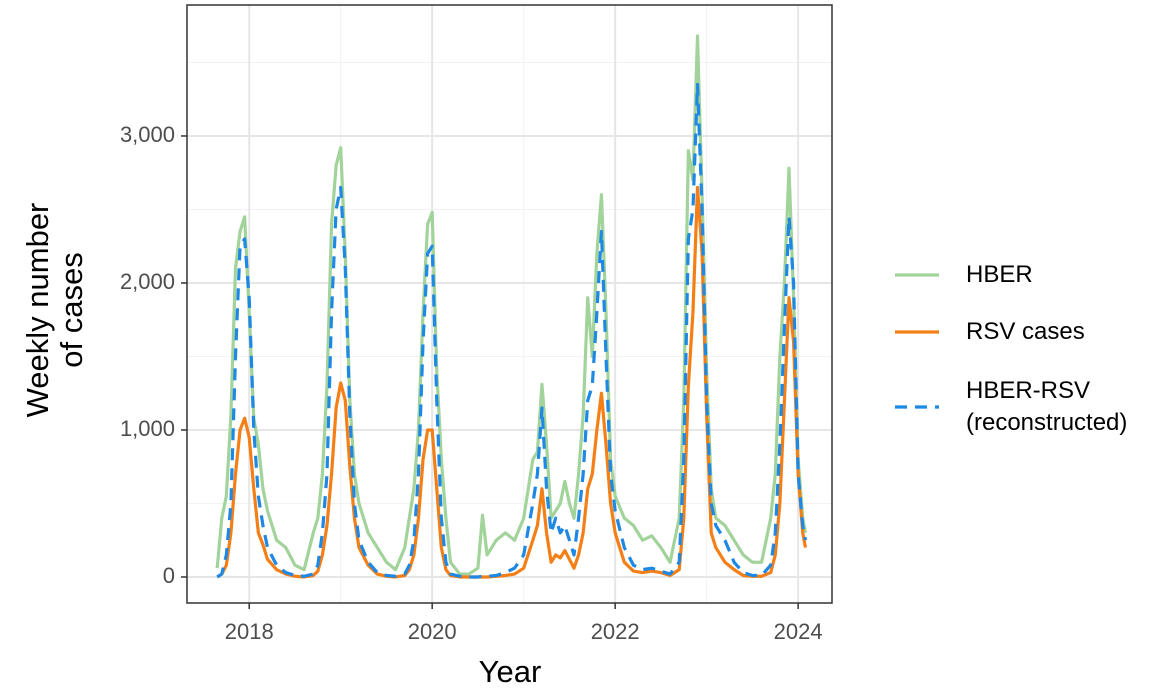 The height and width of the screenshot is (691, 1171). What do you see at coordinates (147, 281) in the screenshot?
I see `y-tick-label: 2,000` at bounding box center [147, 281].